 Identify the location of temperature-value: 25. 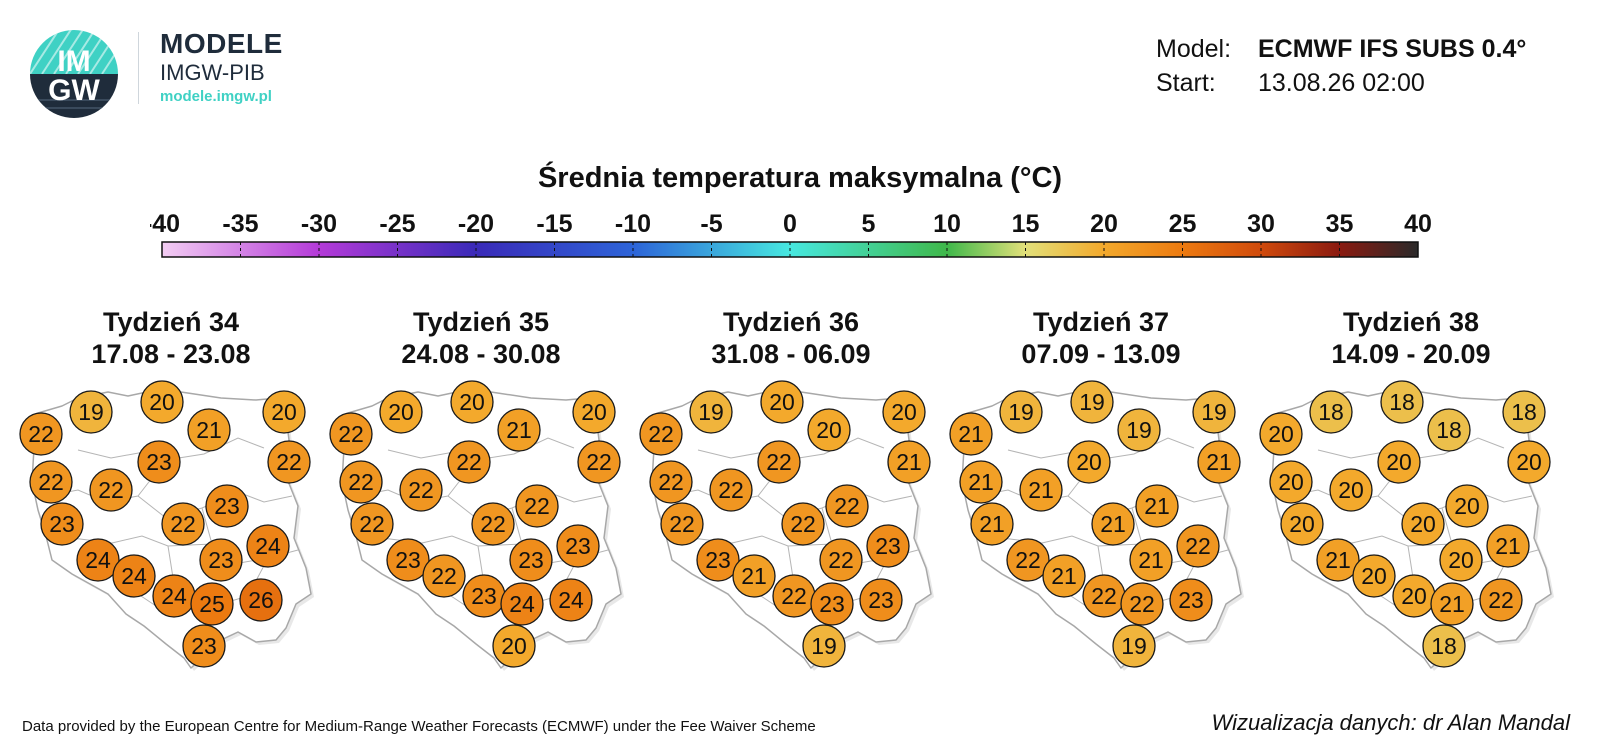
(212, 604).